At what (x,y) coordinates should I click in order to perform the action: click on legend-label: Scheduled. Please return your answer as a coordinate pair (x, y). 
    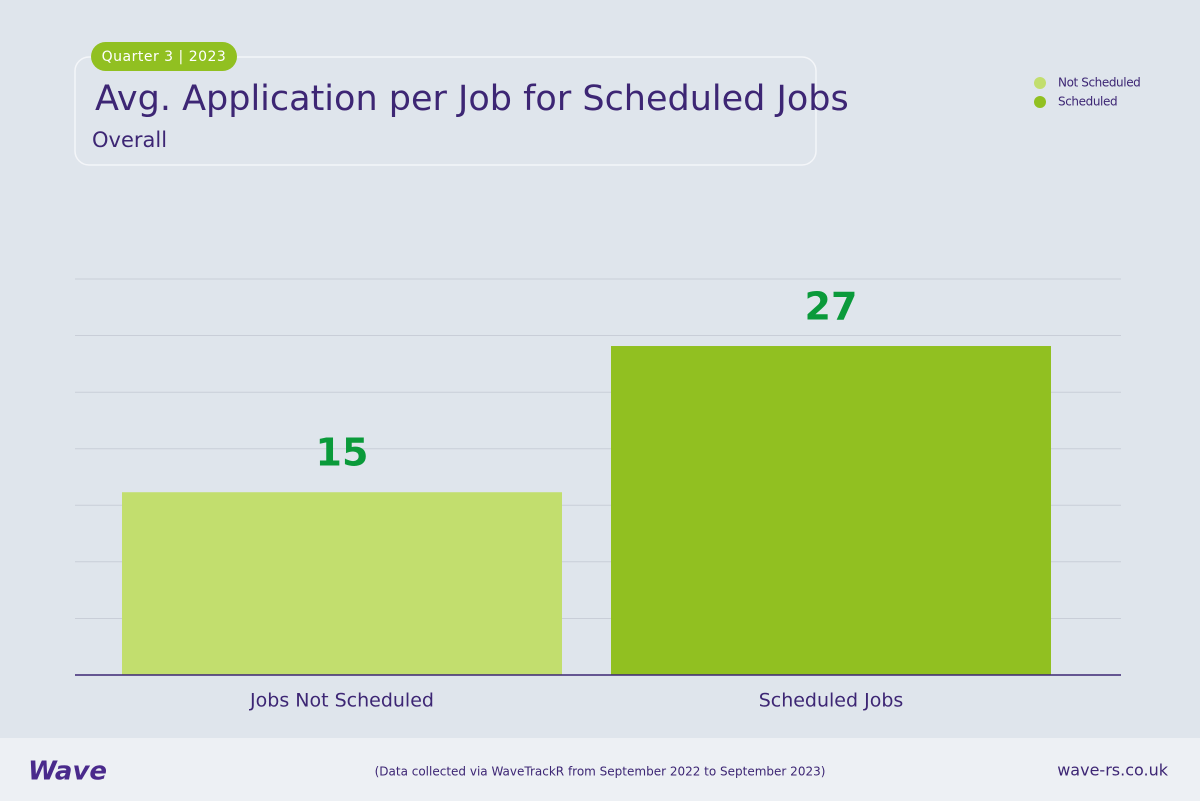
    Looking at the image, I should click on (1087, 102).